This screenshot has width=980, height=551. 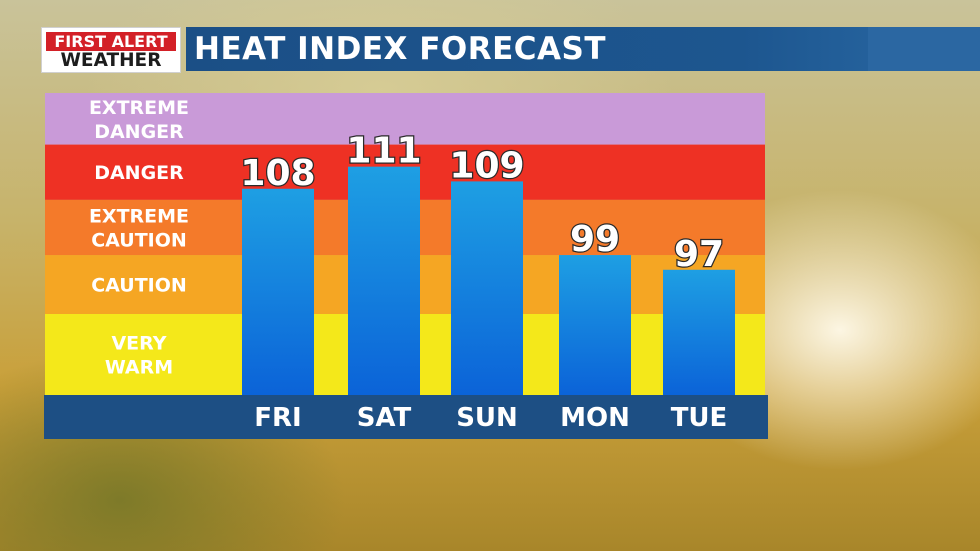 What do you see at coordinates (139, 286) in the screenshot?
I see `band-label-1-0: CAUTION` at bounding box center [139, 286].